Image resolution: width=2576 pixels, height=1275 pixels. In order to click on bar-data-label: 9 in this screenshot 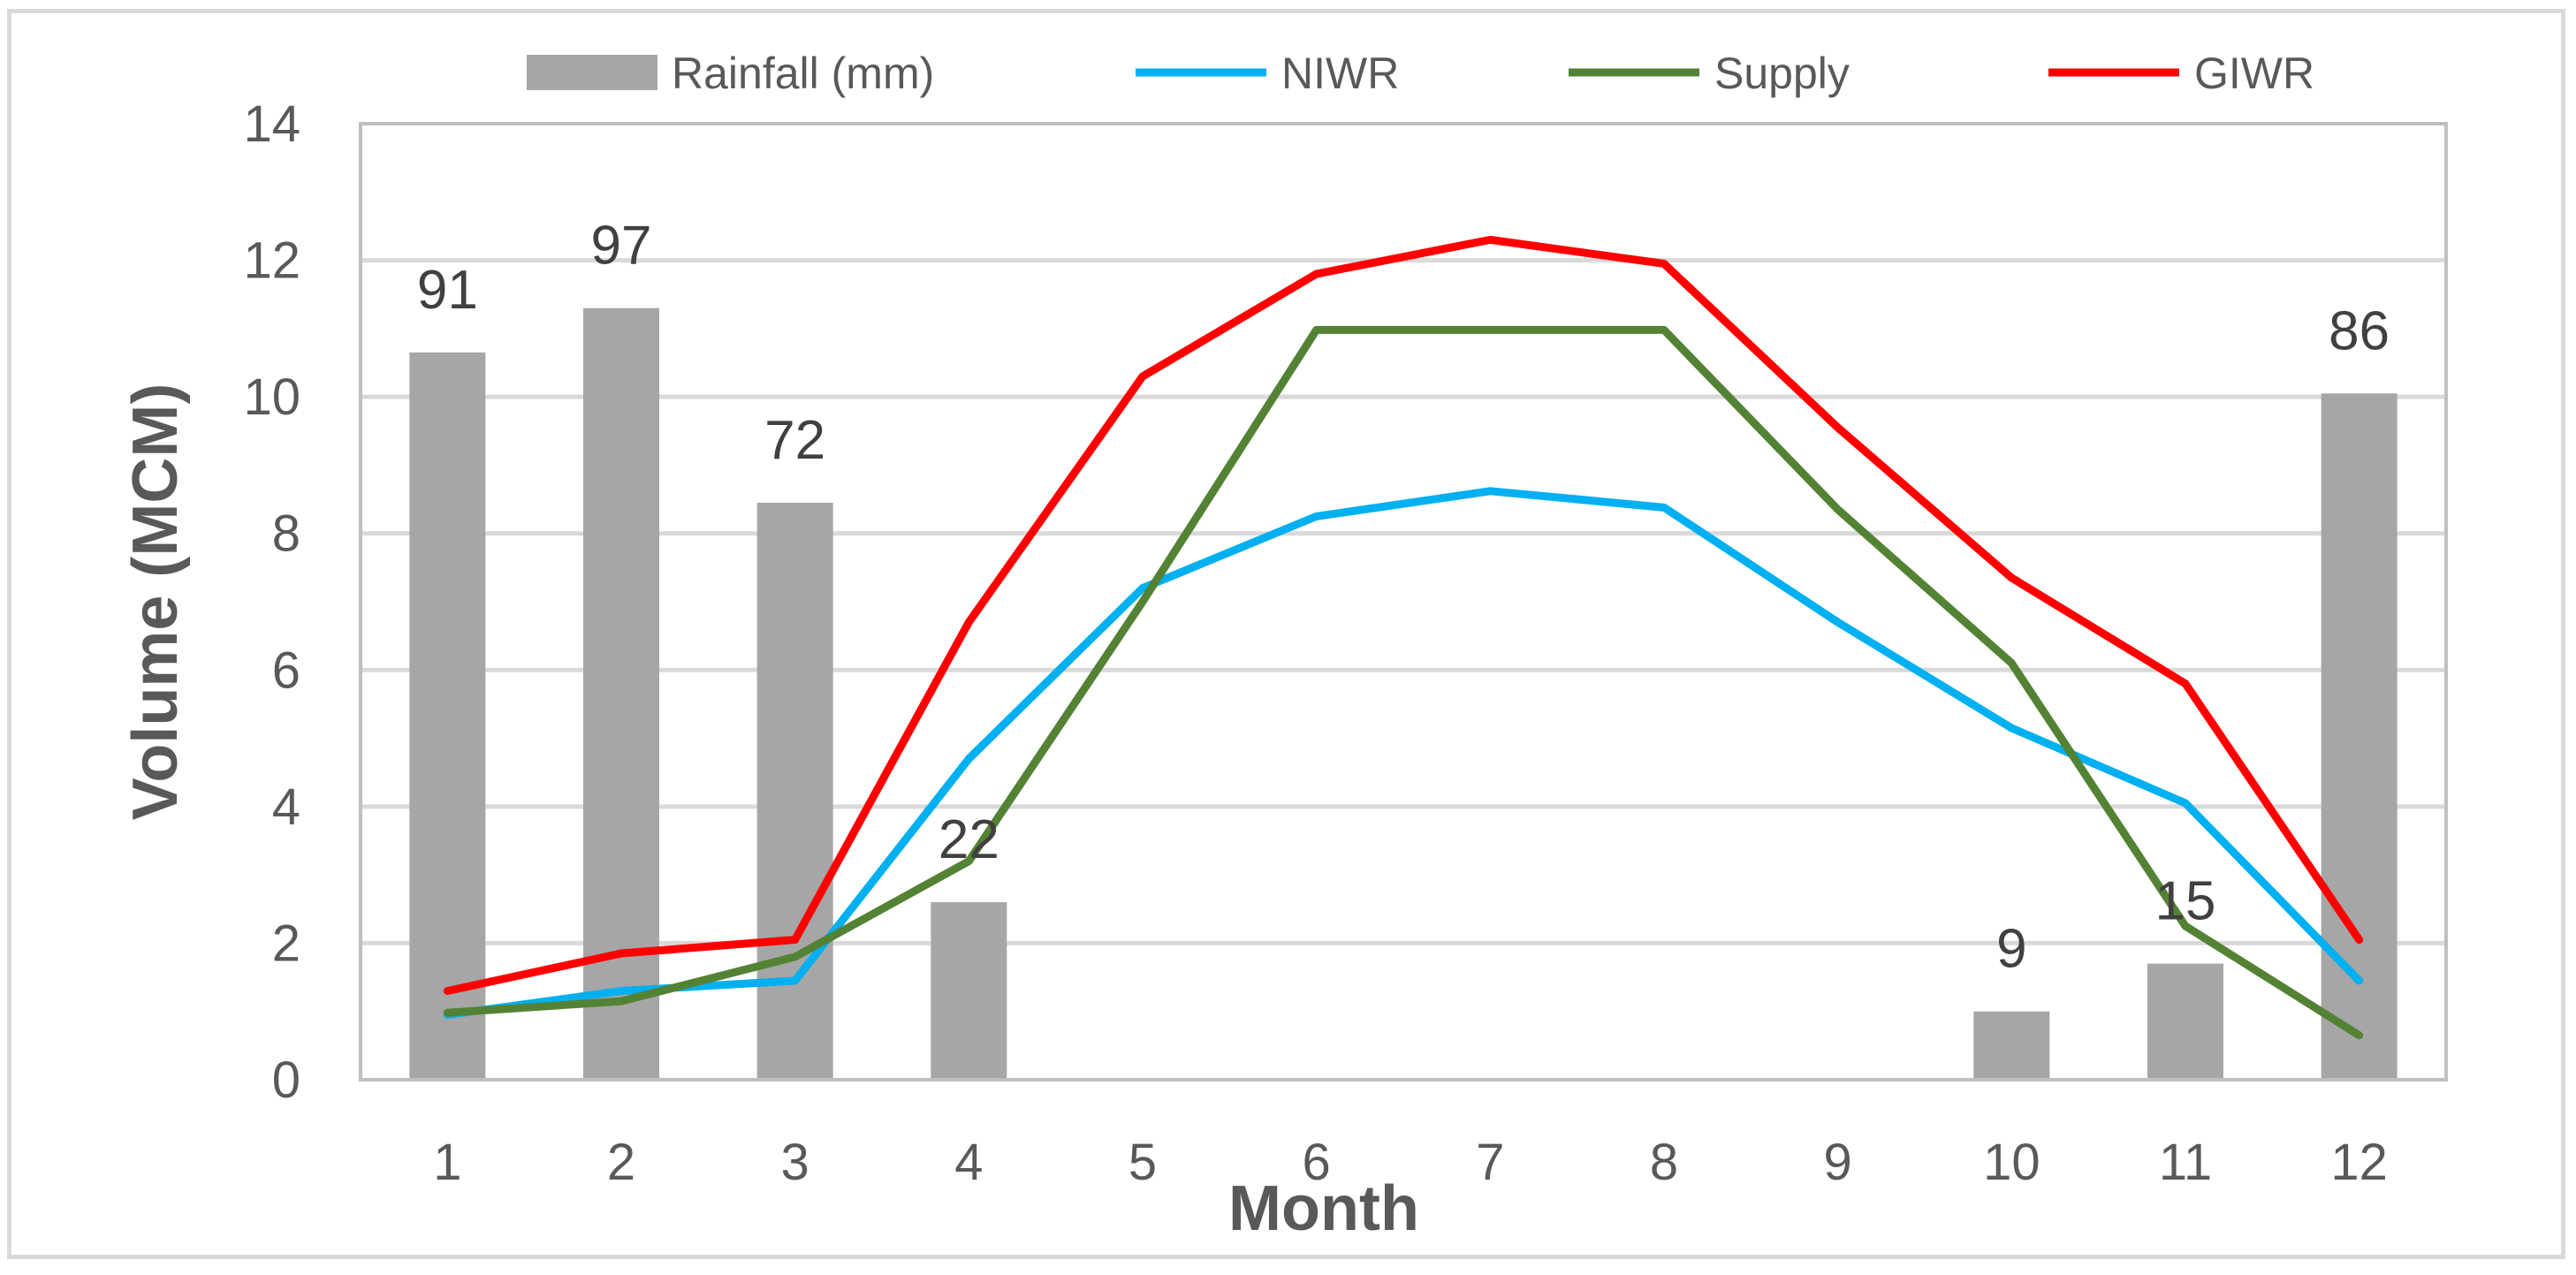, I will do `click(2011, 950)`.